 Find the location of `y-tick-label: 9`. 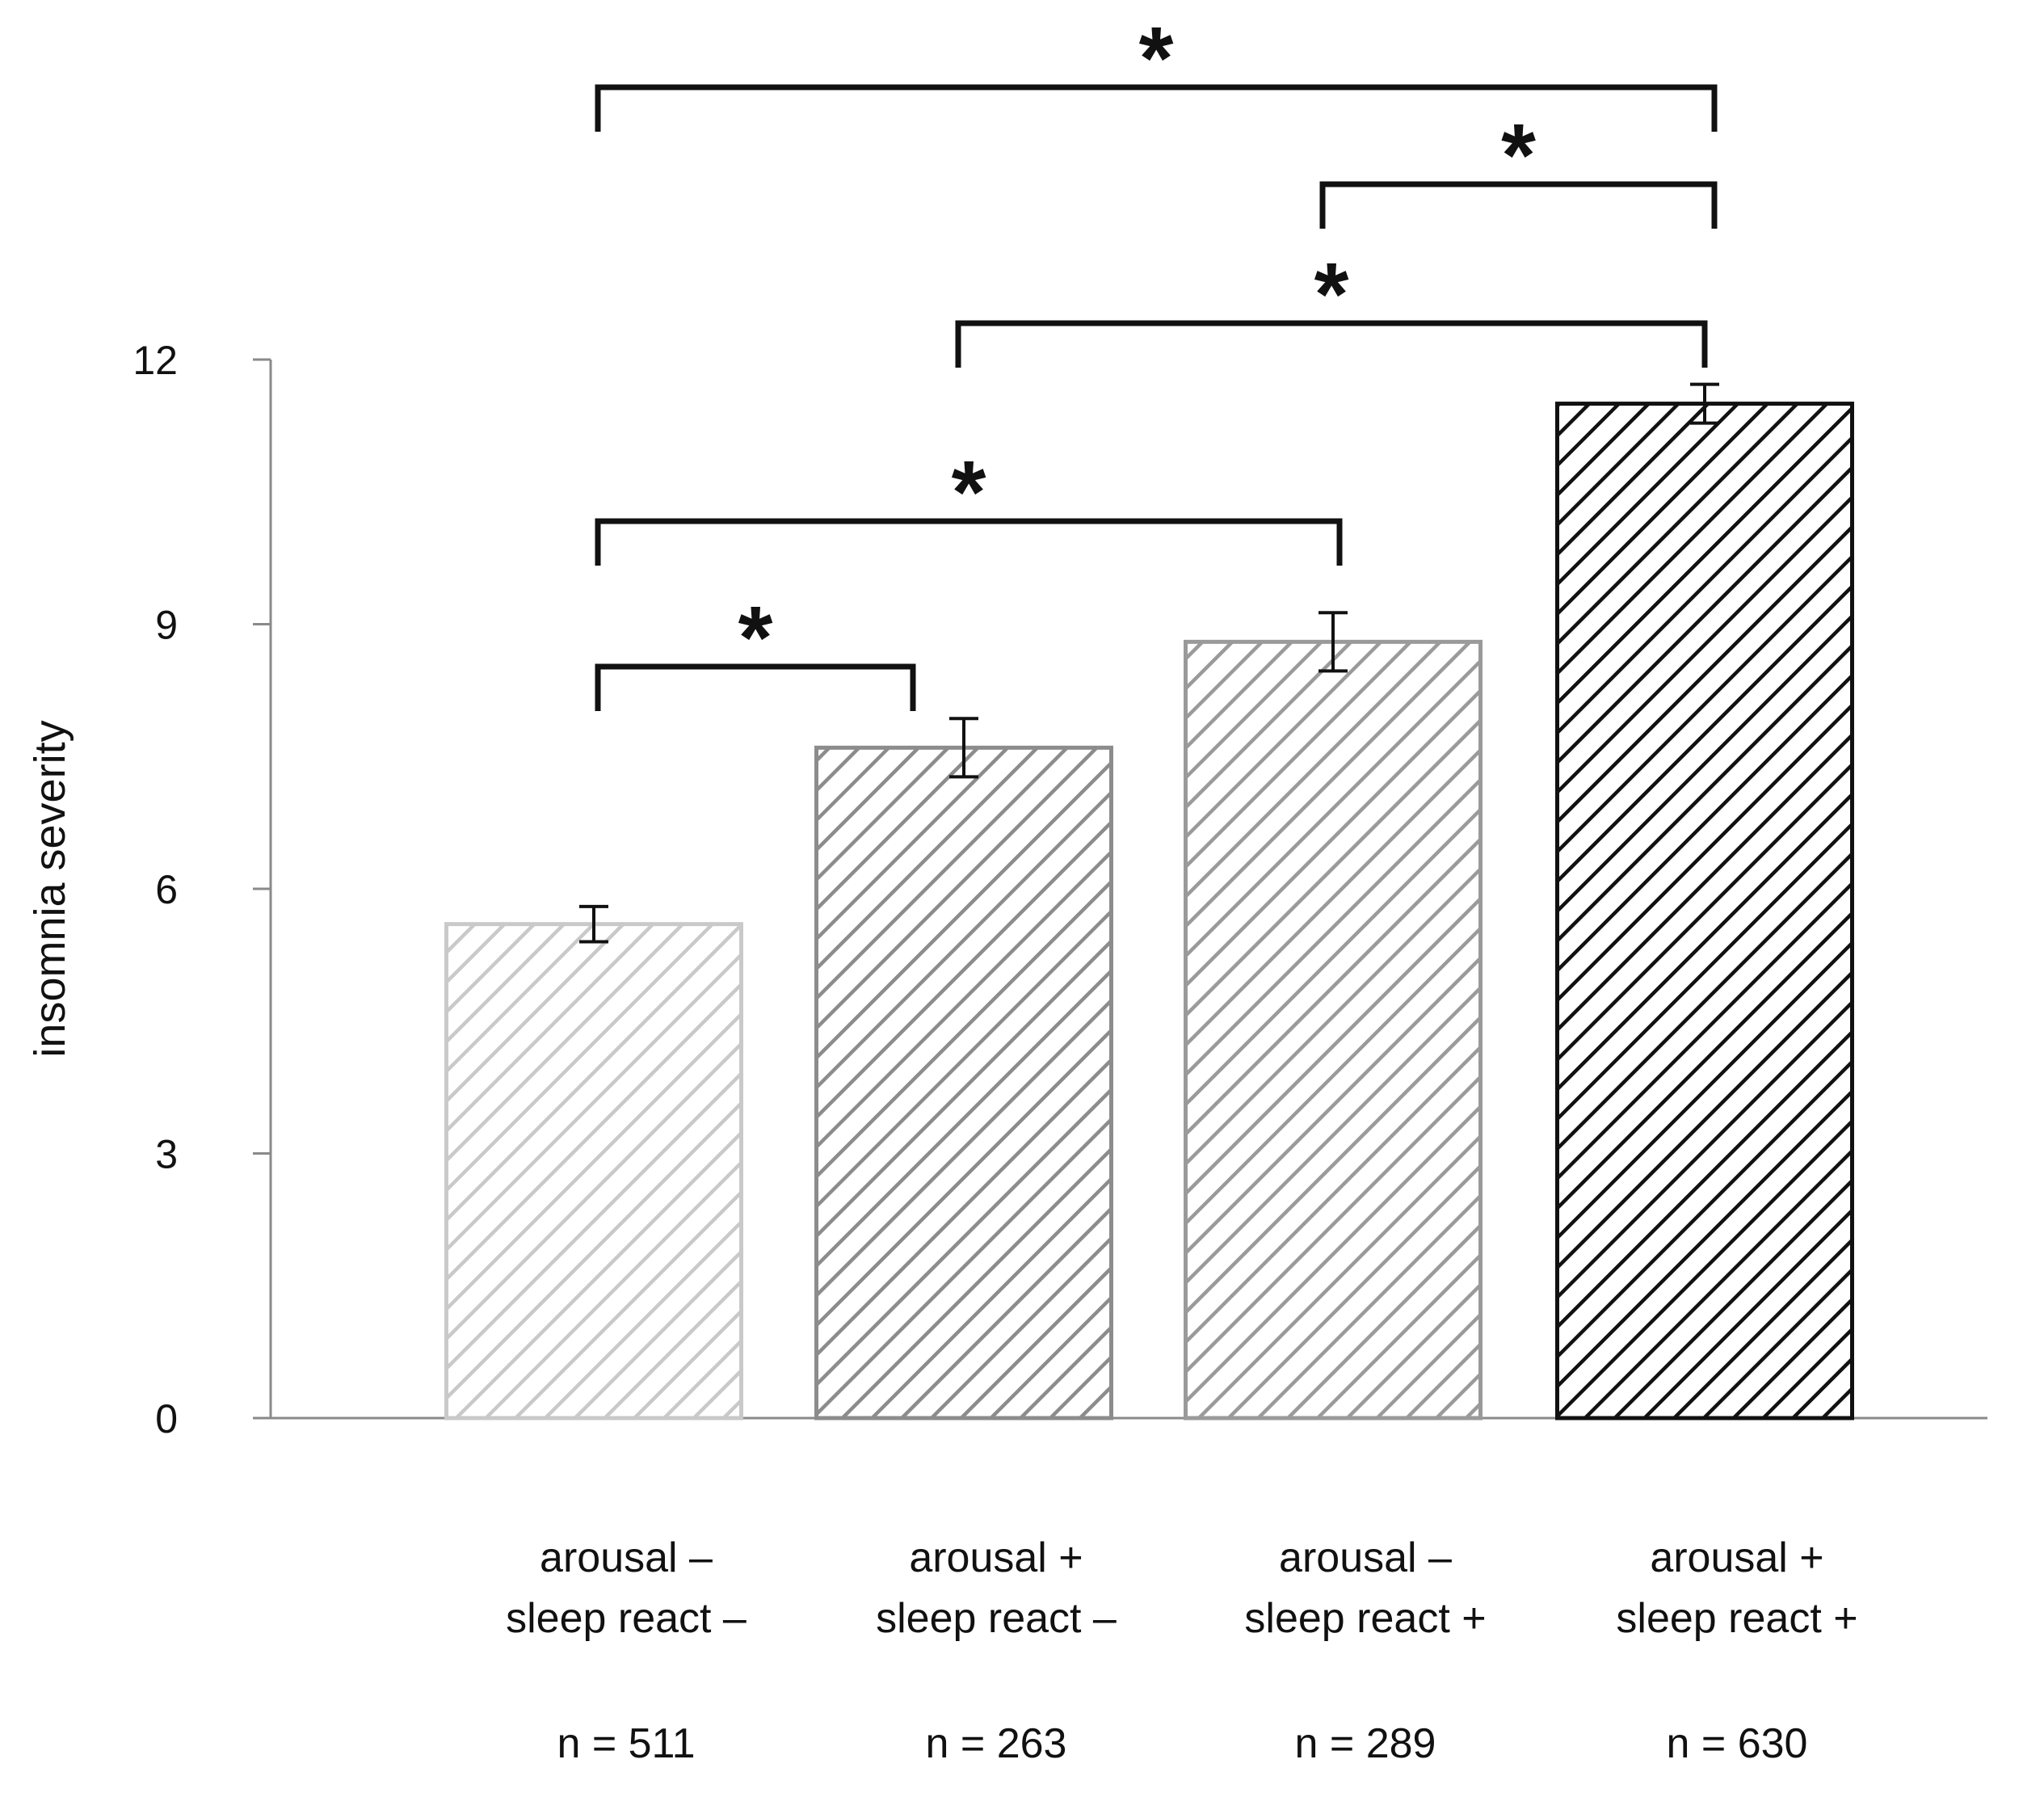

y-tick-label: 9 is located at coordinates (166, 625).